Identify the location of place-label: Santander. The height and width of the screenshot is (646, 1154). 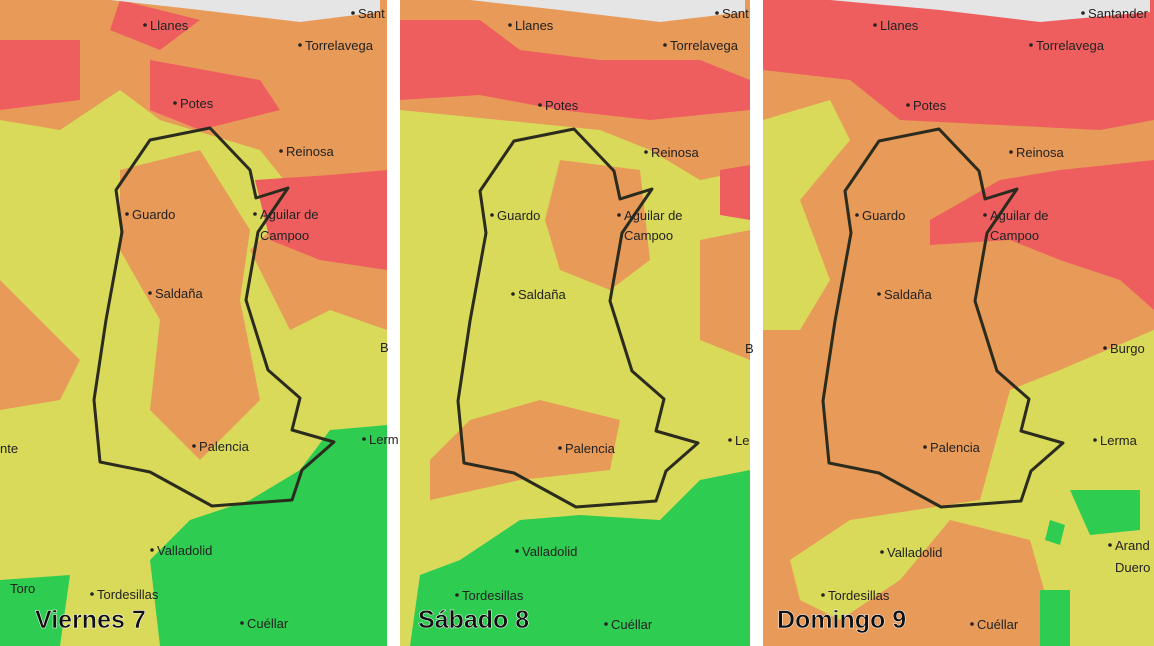
(1118, 13).